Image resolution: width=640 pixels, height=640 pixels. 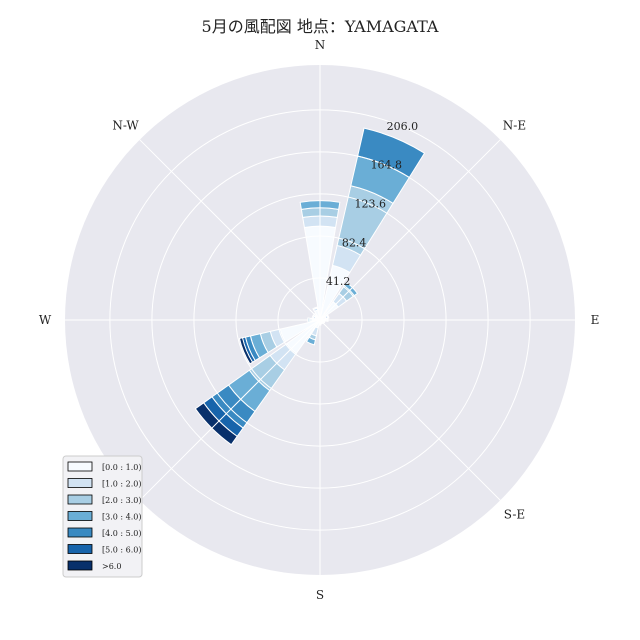 What do you see at coordinates (338, 281) in the screenshot?
I see `radial-tick-label-0: 41.2` at bounding box center [338, 281].